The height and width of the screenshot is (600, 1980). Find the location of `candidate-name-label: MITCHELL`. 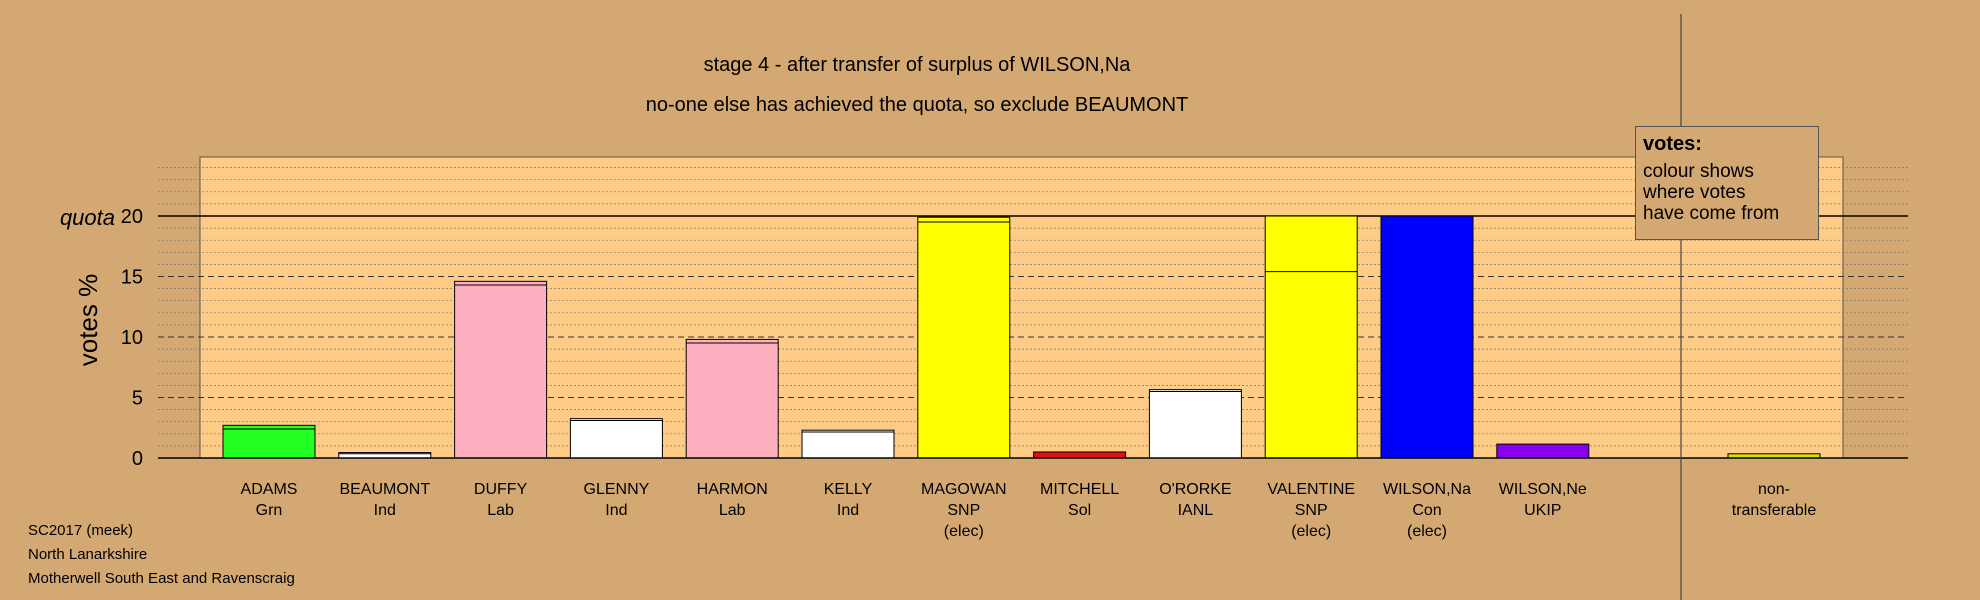

candidate-name-label: MITCHELL is located at coordinates (1079, 489).